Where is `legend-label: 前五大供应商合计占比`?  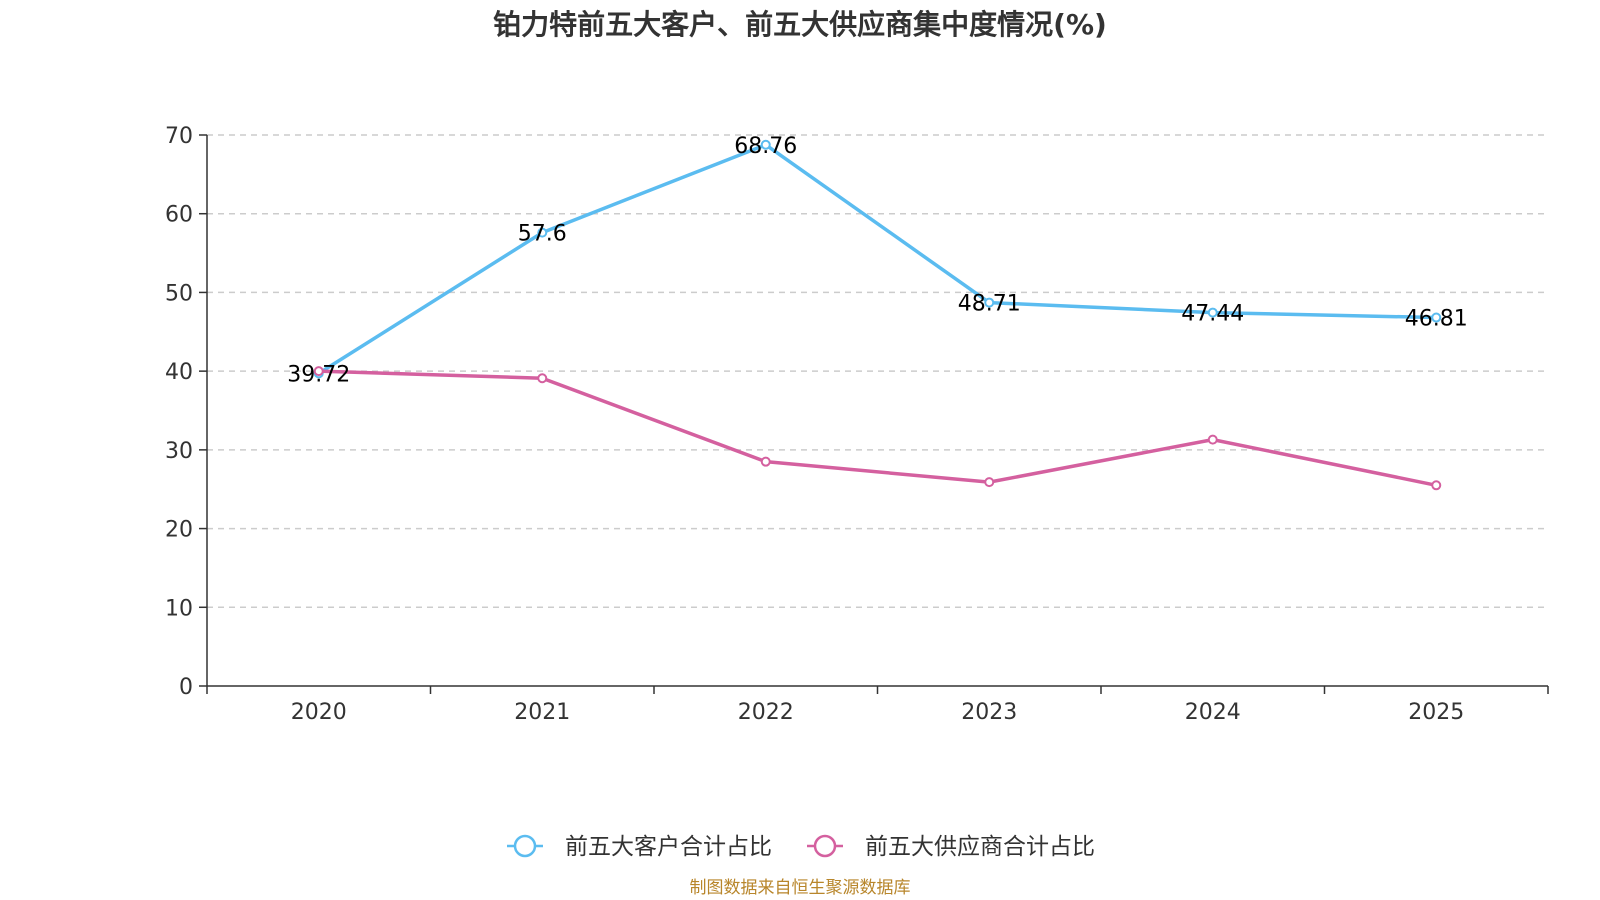 legend-label: 前五大供应商合计占比 is located at coordinates (980, 847).